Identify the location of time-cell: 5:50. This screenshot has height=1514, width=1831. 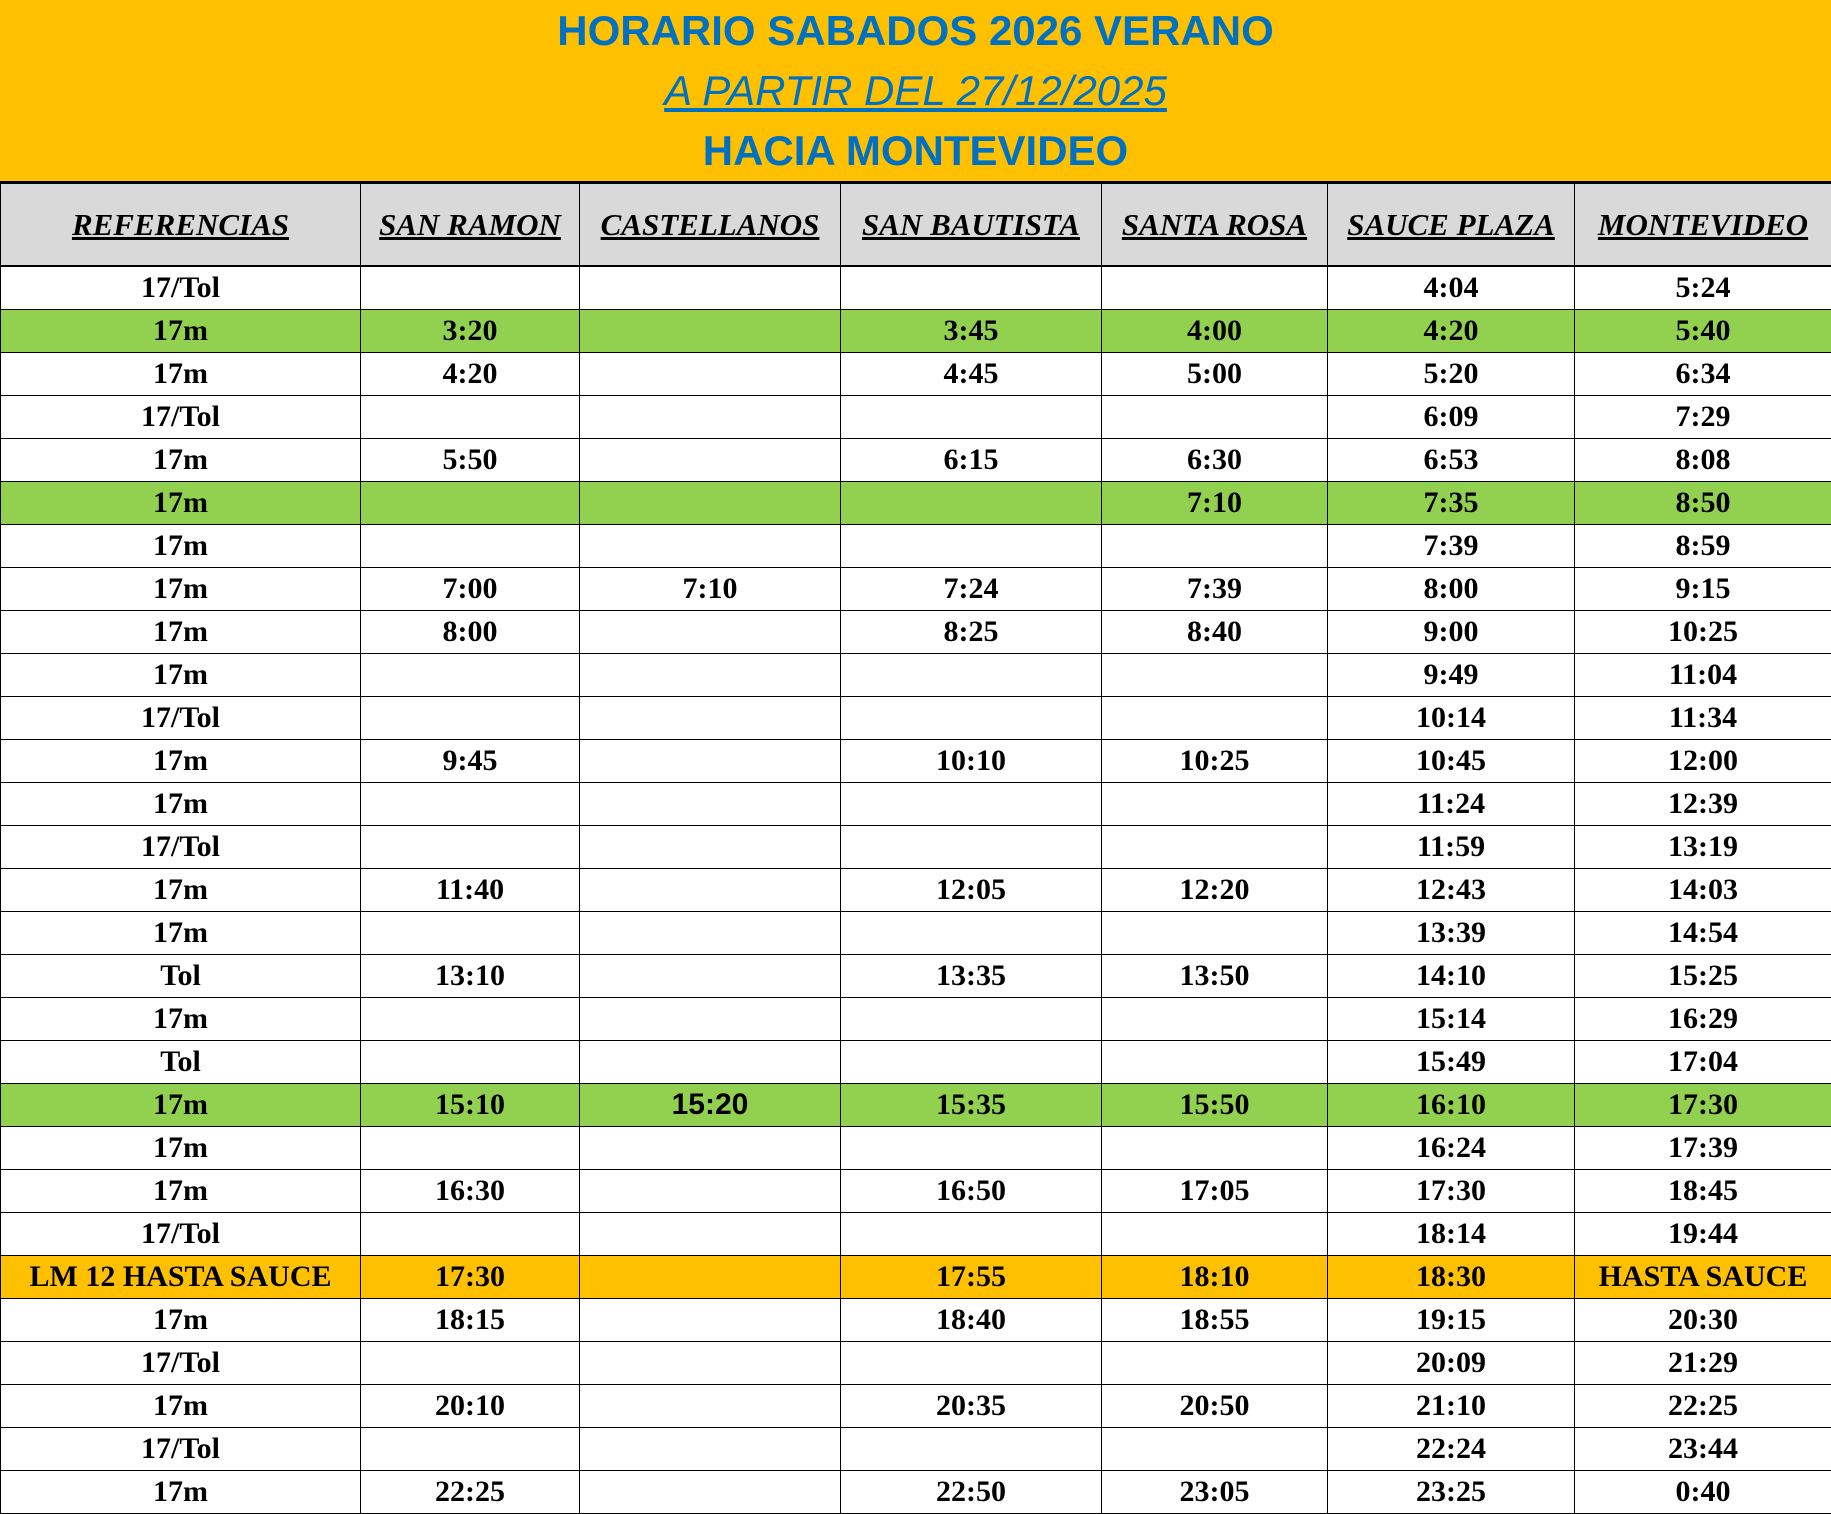
(470, 460).